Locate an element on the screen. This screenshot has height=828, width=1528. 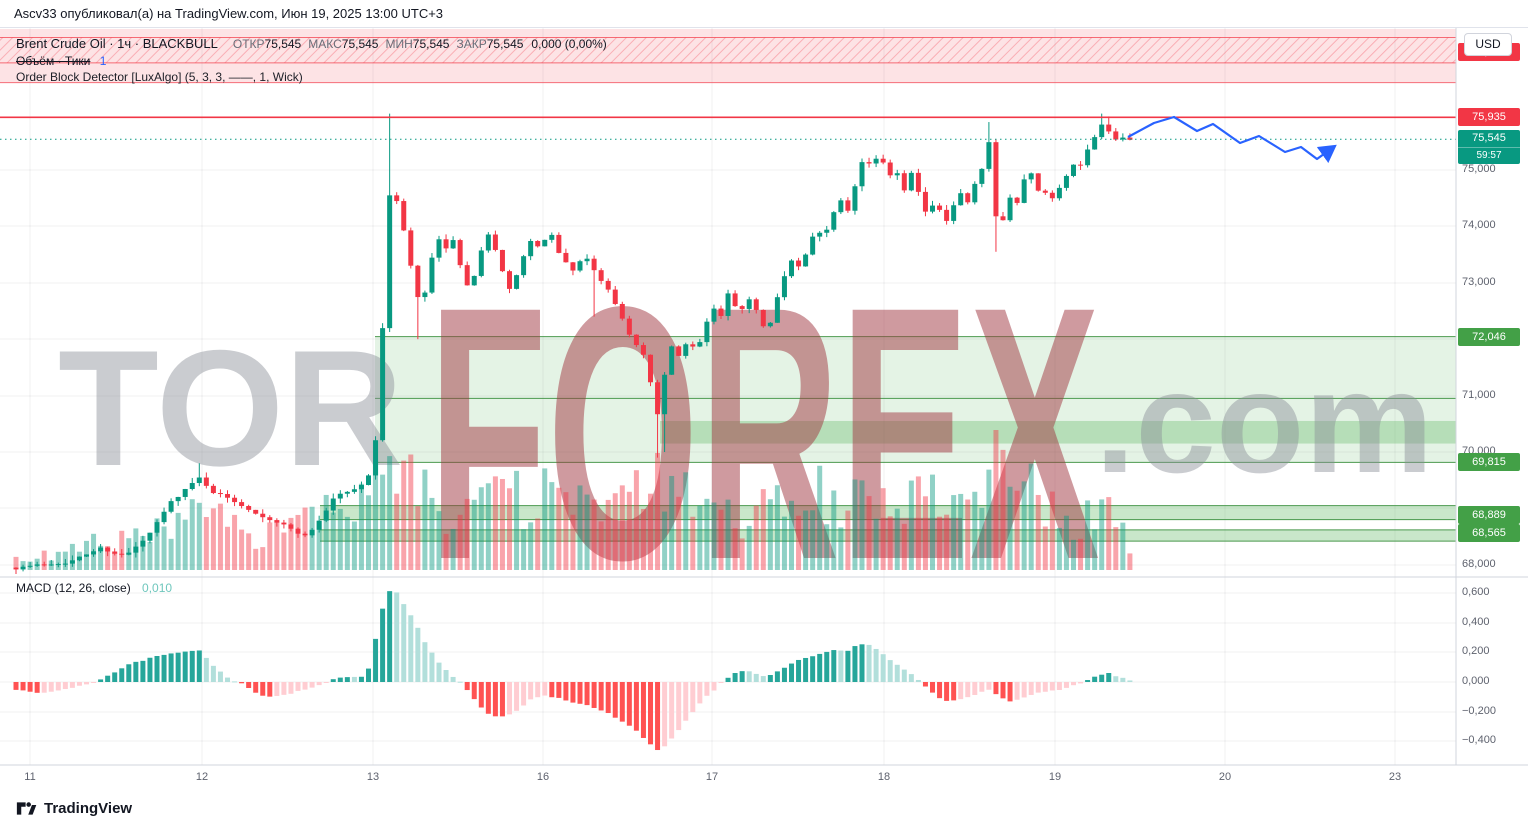
open-label: ОТКР is located at coordinates (248, 44).